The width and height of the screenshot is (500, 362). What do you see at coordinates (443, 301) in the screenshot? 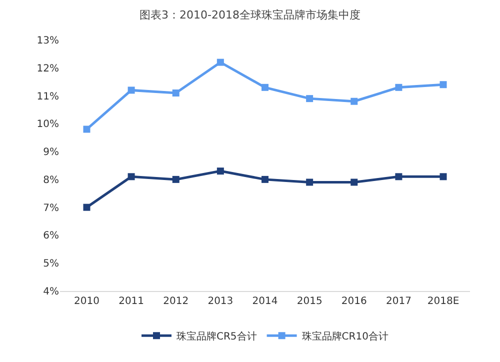
I see `x-tick-label: 2018E` at bounding box center [443, 301].